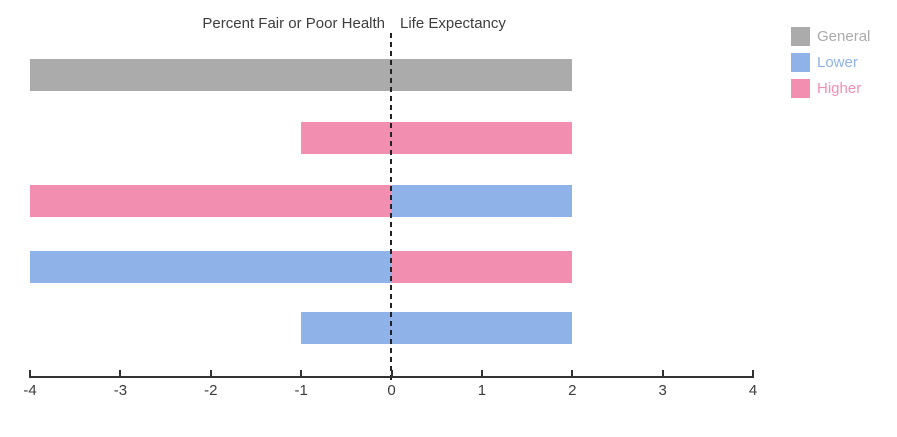  Describe the element at coordinates (800, 88) in the screenshot. I see `higher-swatch-icon` at that location.